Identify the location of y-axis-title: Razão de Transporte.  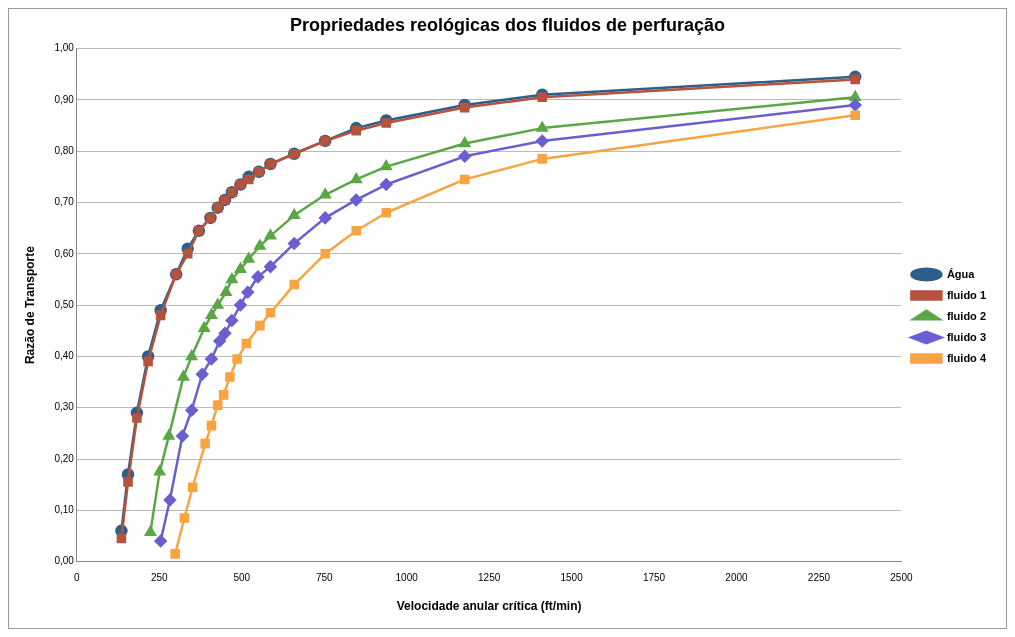
(29, 305).